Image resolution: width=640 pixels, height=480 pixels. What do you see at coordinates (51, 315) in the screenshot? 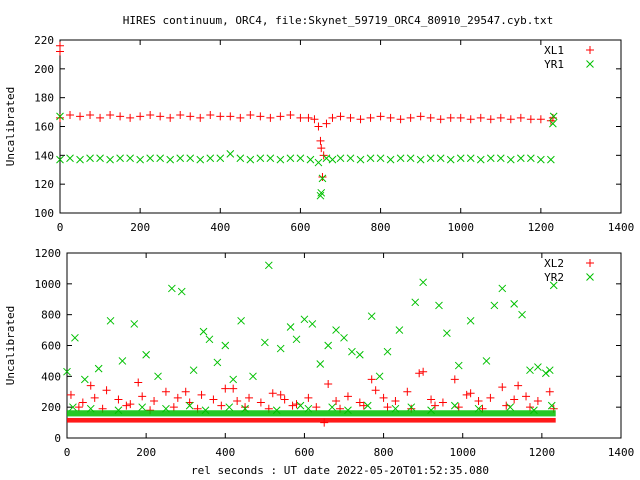
I see `y-tick-label: 800` at bounding box center [51, 315].